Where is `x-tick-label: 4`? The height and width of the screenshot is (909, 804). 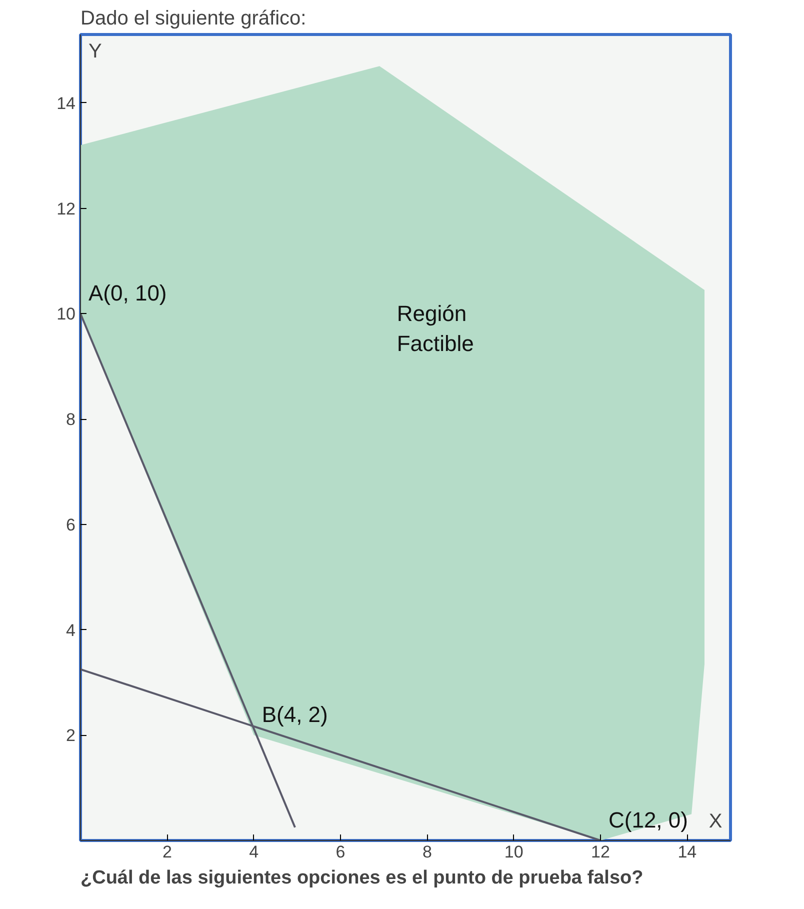 x-tick-label: 4 is located at coordinates (254, 852).